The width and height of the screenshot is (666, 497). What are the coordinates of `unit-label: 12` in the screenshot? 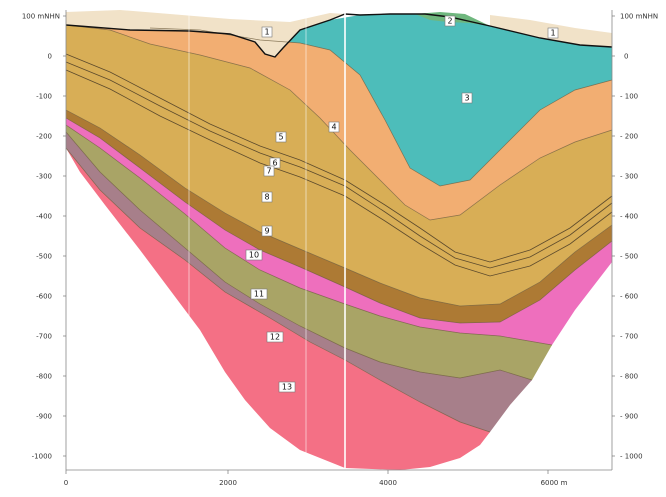 It's located at (275, 337).